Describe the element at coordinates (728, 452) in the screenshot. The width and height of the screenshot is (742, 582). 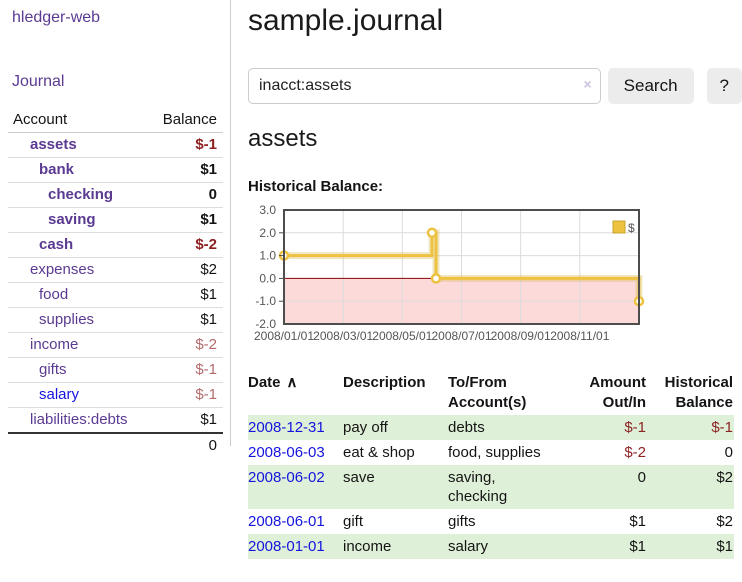
I see `transaction-balance: 0` at that location.